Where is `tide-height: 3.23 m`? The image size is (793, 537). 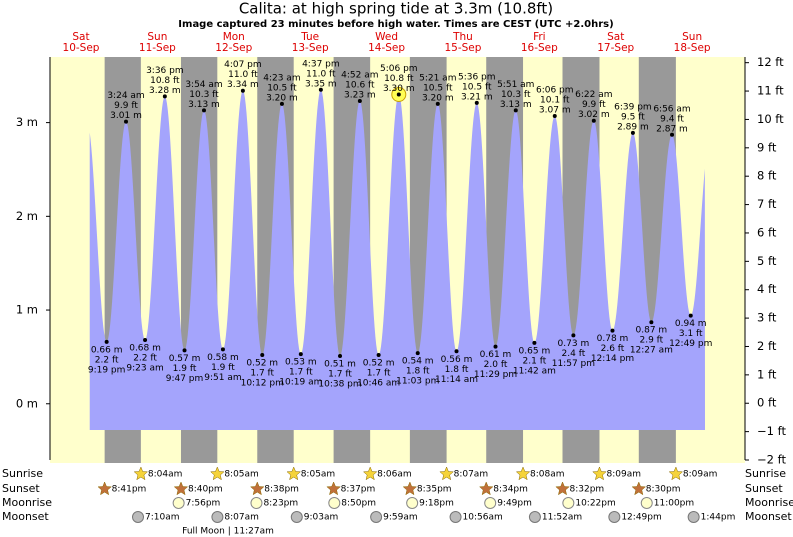
tide-height: 3.23 m is located at coordinates (360, 96).